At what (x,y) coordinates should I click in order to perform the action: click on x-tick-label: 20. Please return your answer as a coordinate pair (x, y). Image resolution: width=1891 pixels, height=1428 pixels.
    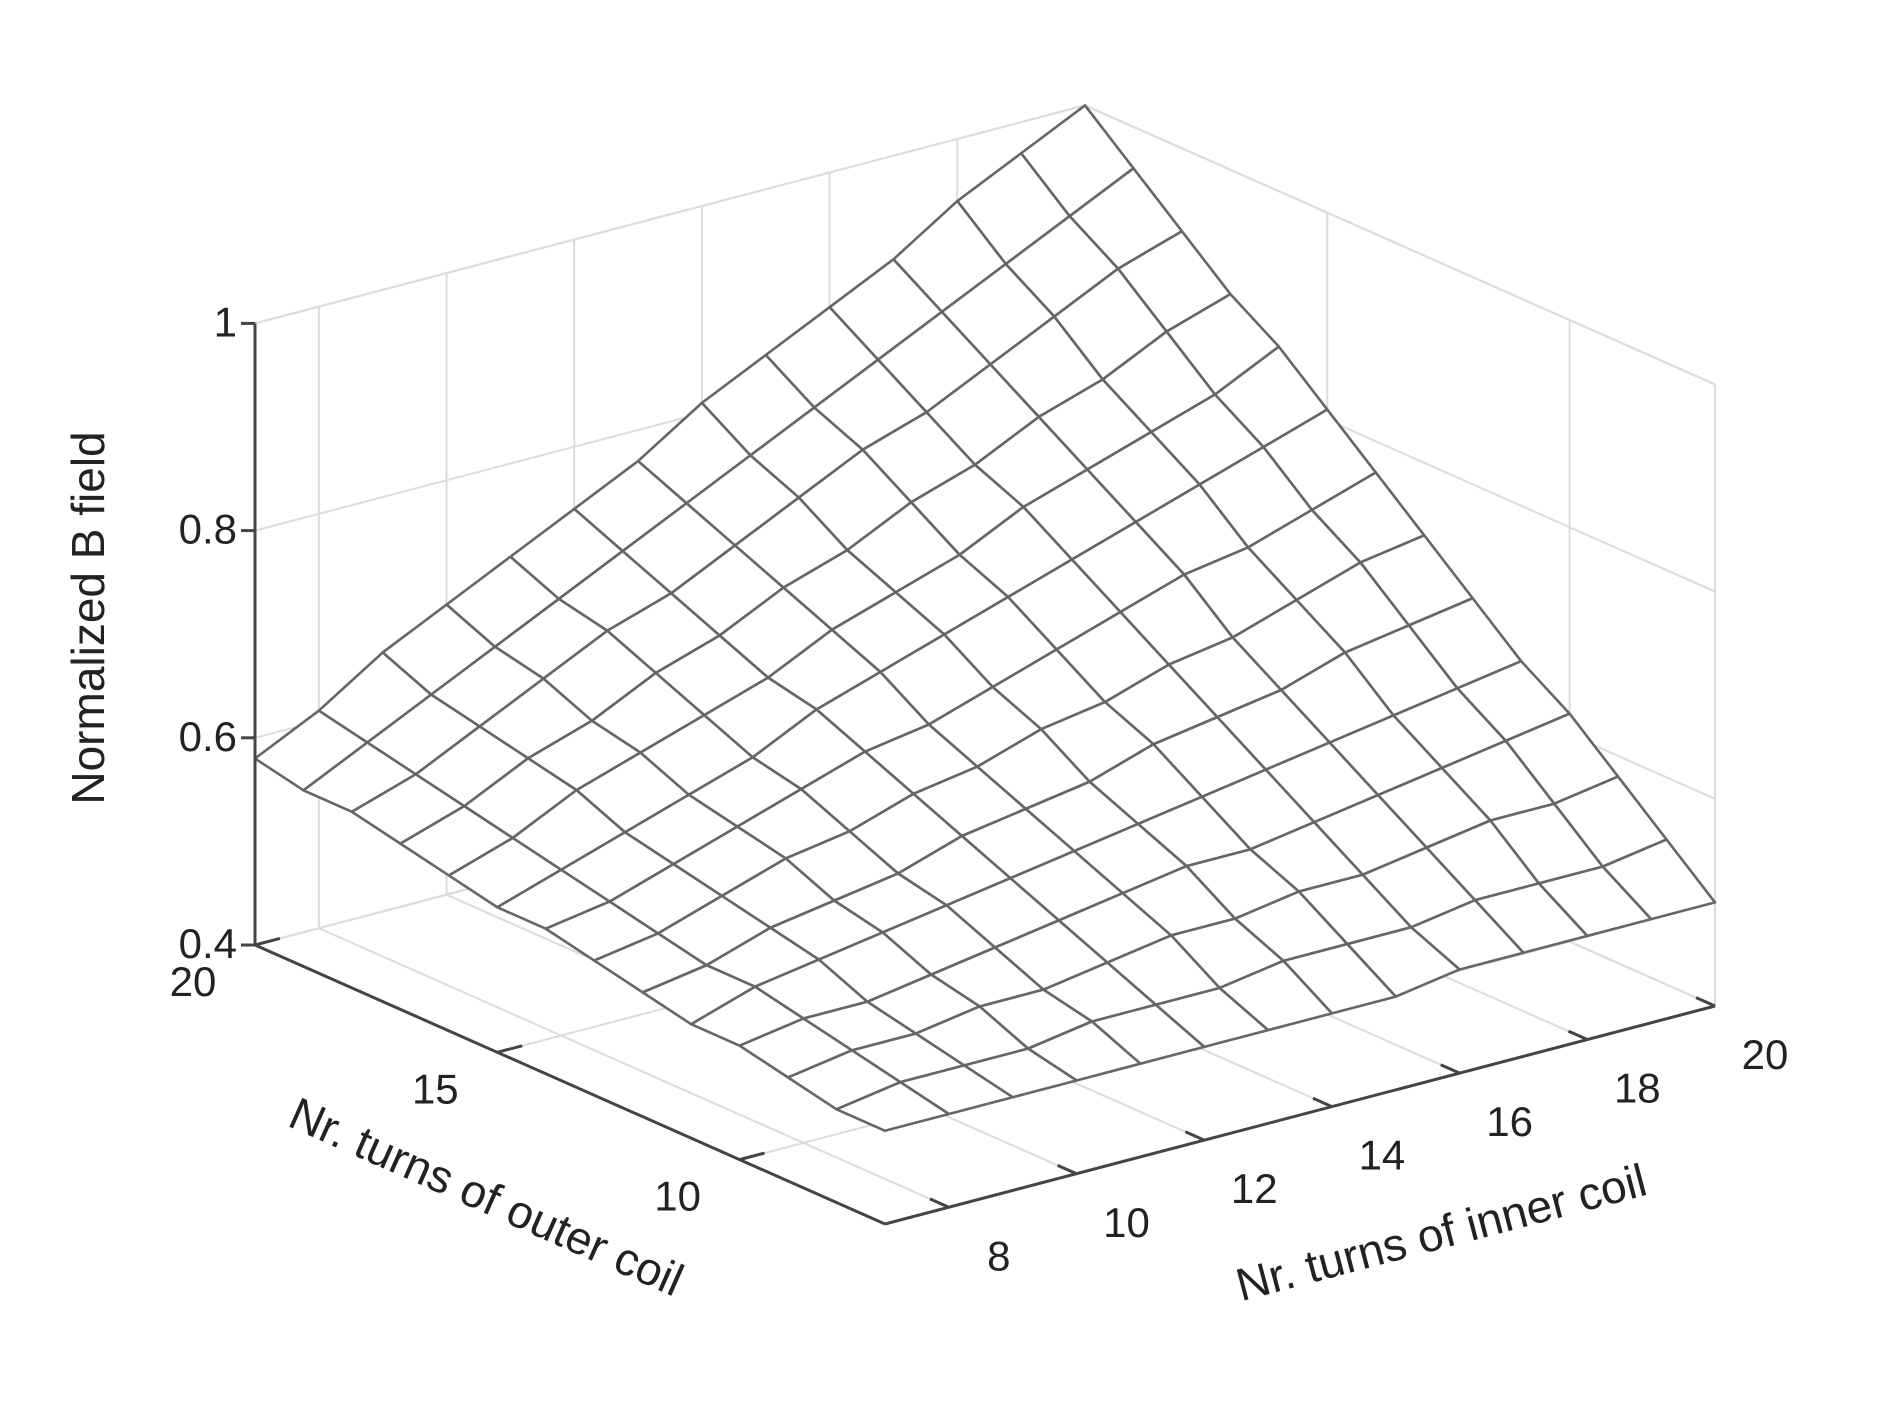
    Looking at the image, I should click on (1765, 1054).